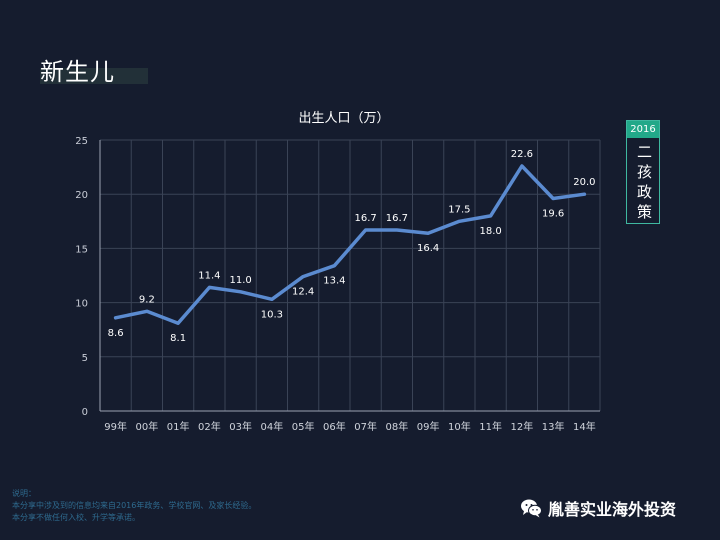  Describe the element at coordinates (272, 426) in the screenshot. I see `x-tick-label: 04年` at that location.